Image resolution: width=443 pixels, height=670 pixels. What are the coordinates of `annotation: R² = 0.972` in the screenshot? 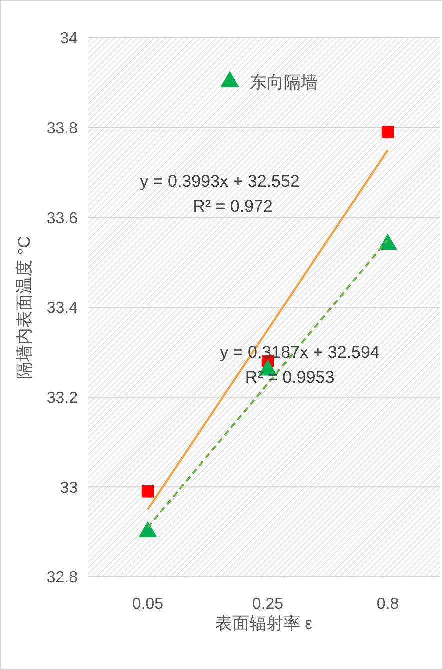 It's located at (233, 206).